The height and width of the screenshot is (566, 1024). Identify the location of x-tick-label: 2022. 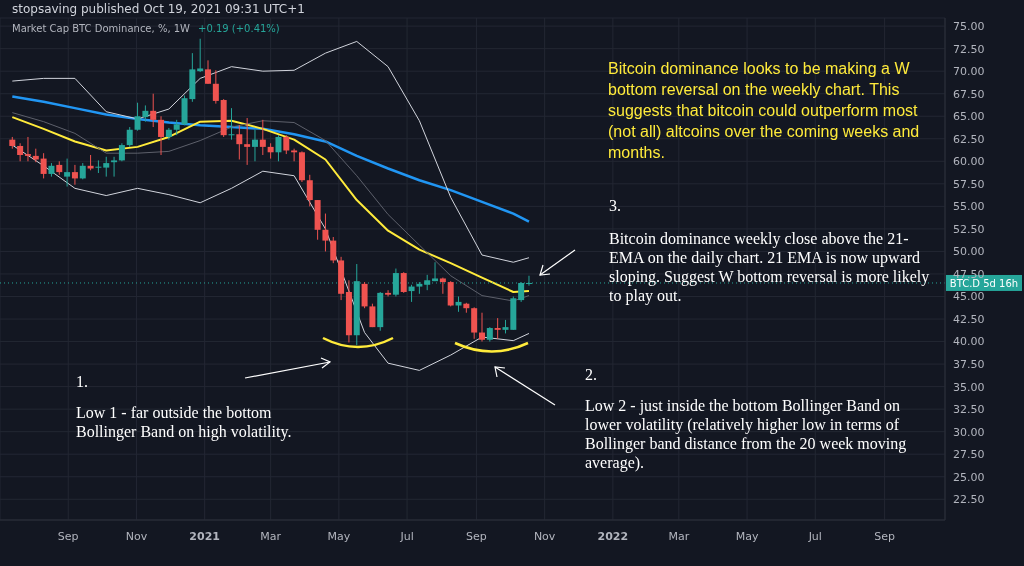
(613, 536).